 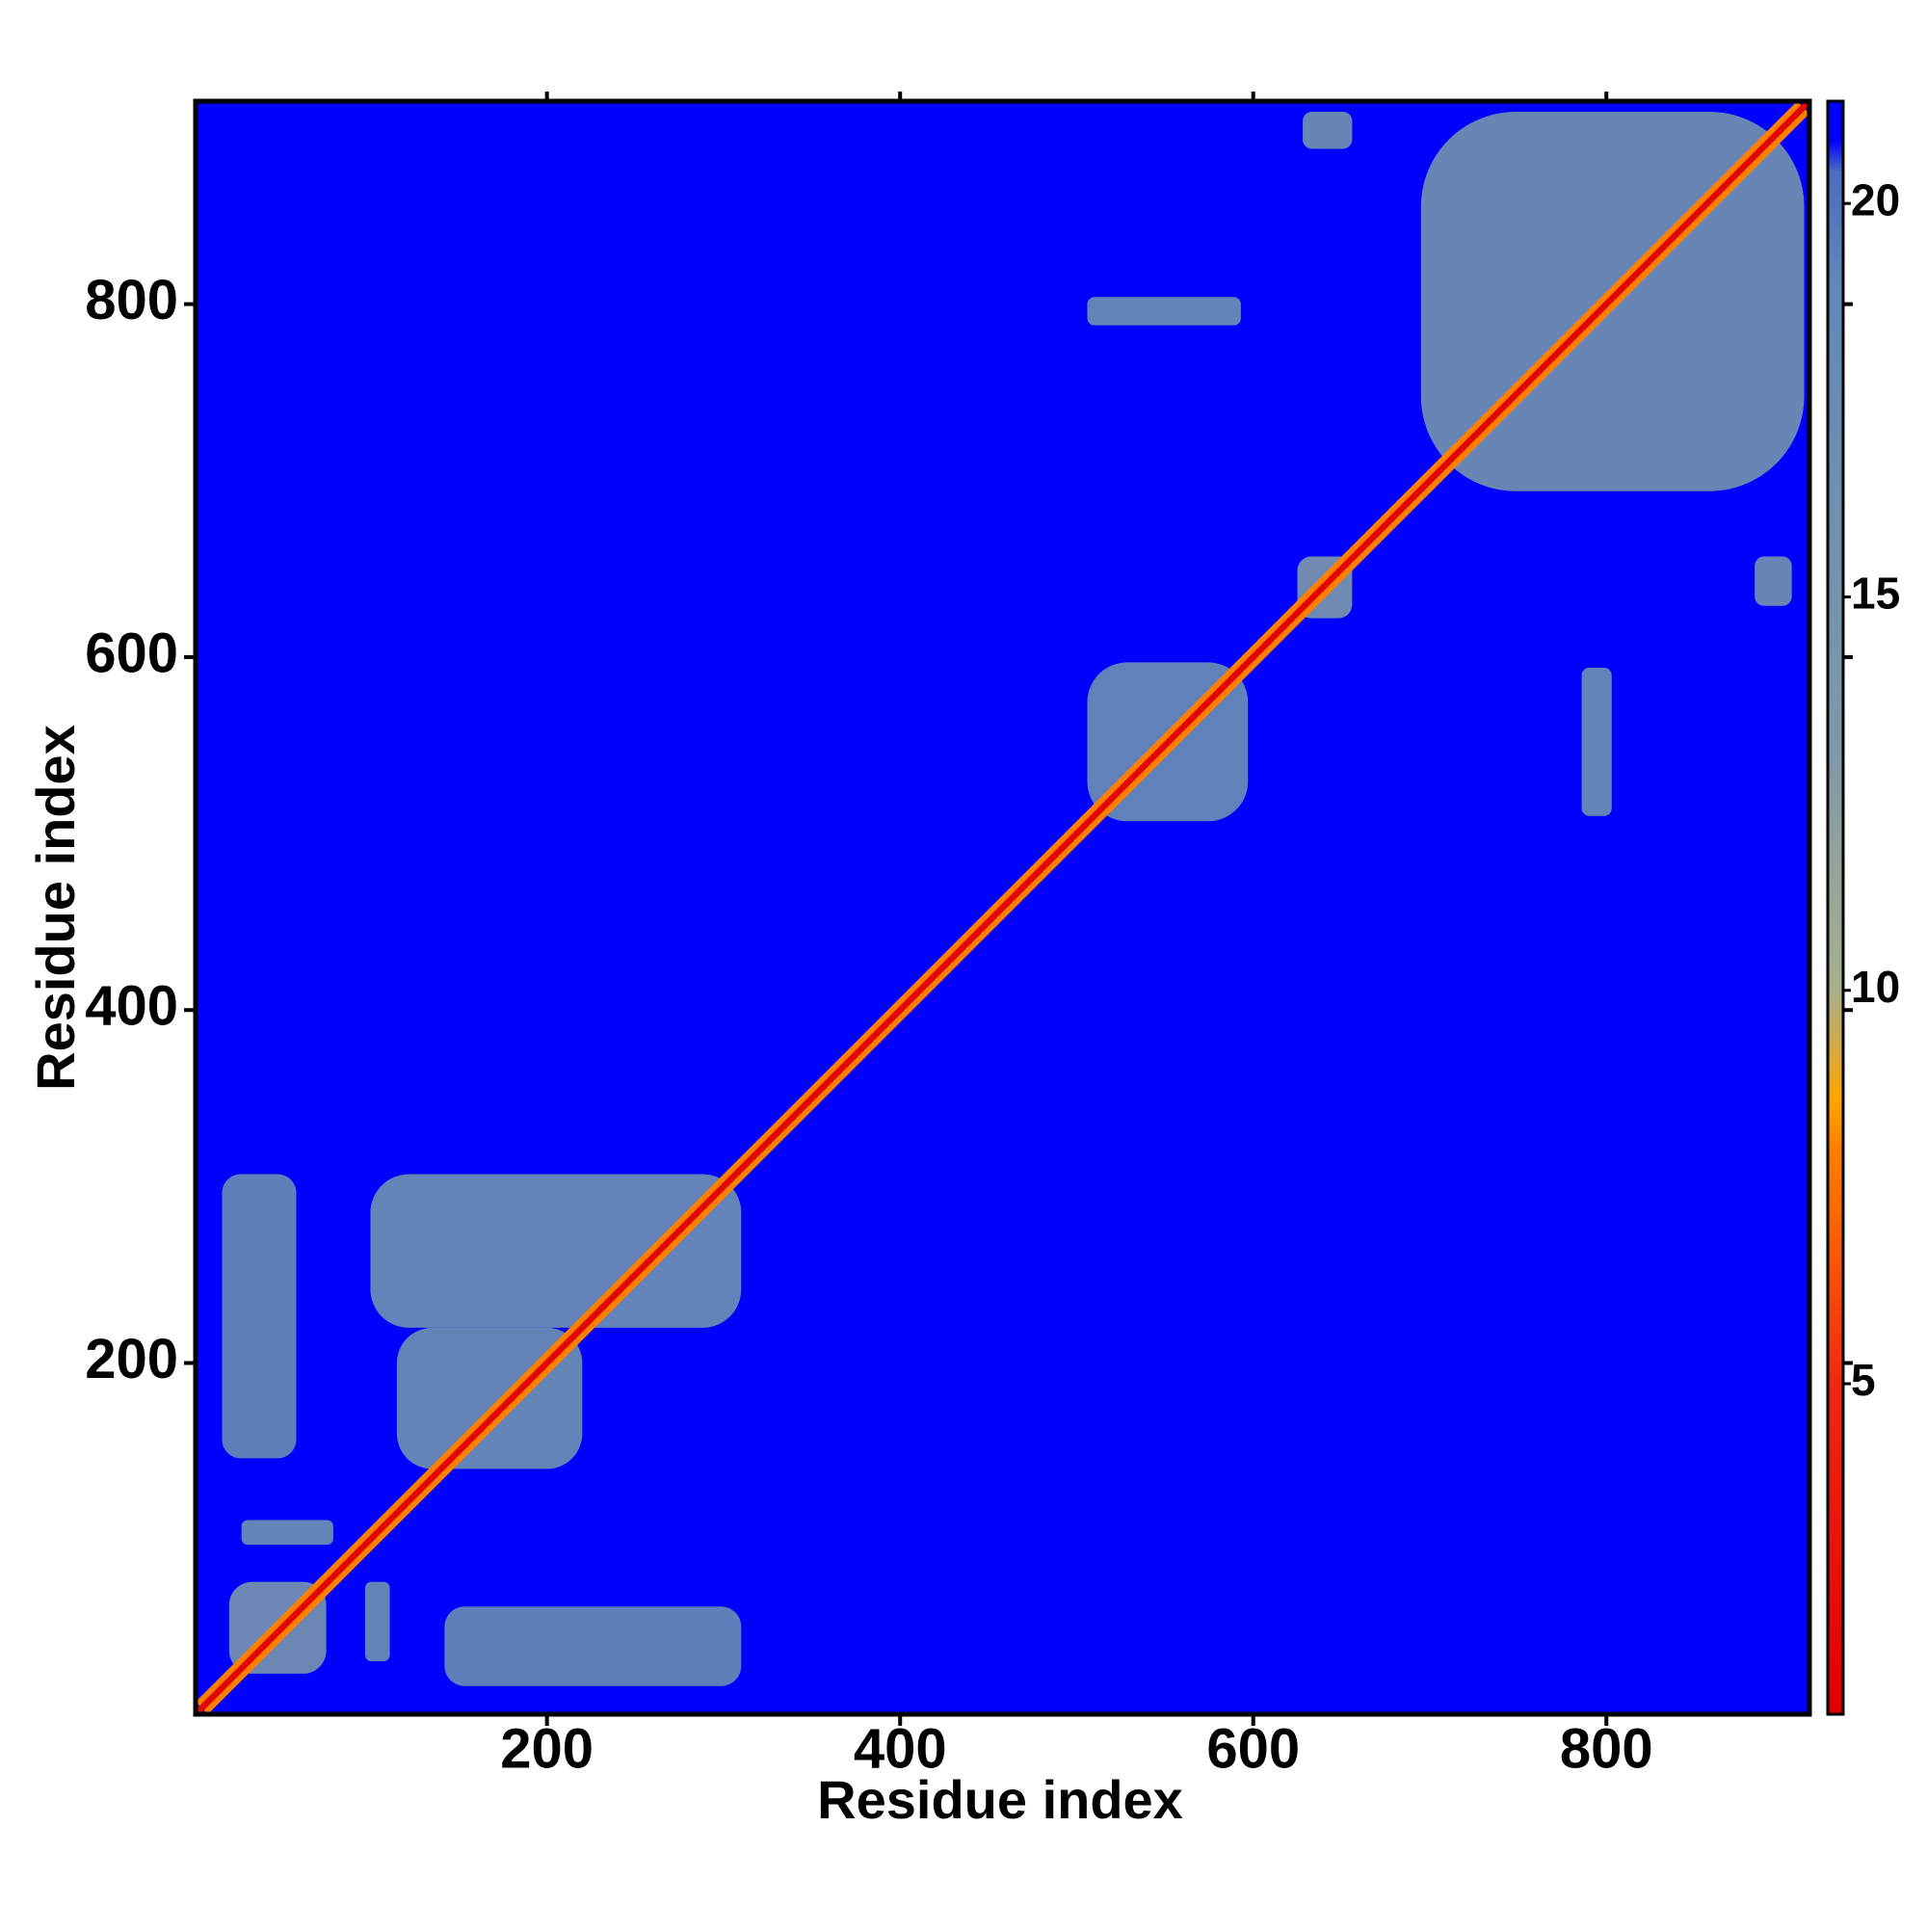 What do you see at coordinates (1253, 1748) in the screenshot?
I see `x-tick-label: 600` at bounding box center [1253, 1748].